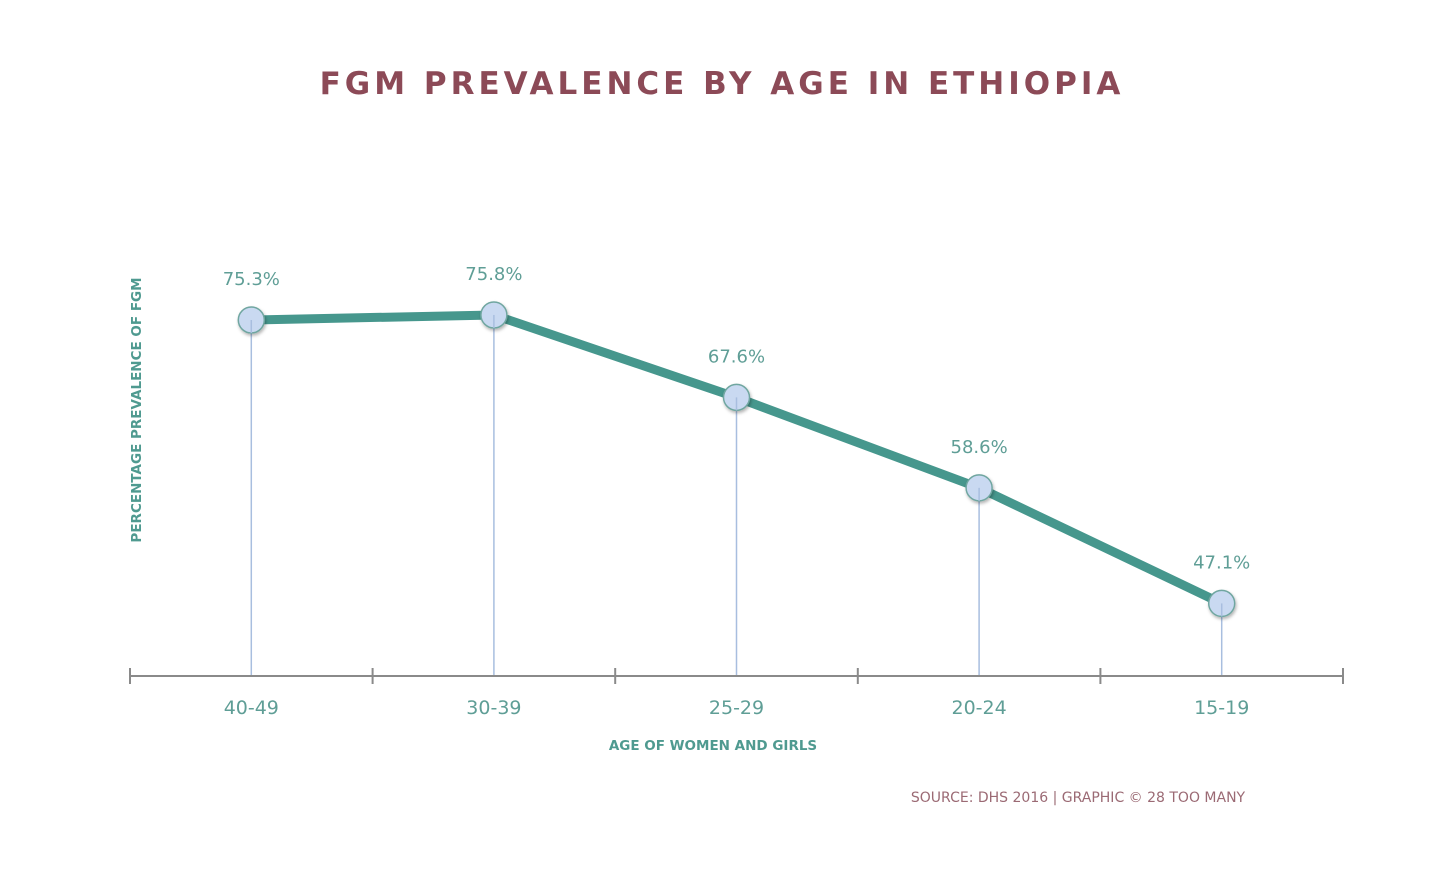 The height and width of the screenshot is (872, 1445). I want to click on x-tick-label: 25-29, so click(736, 708).